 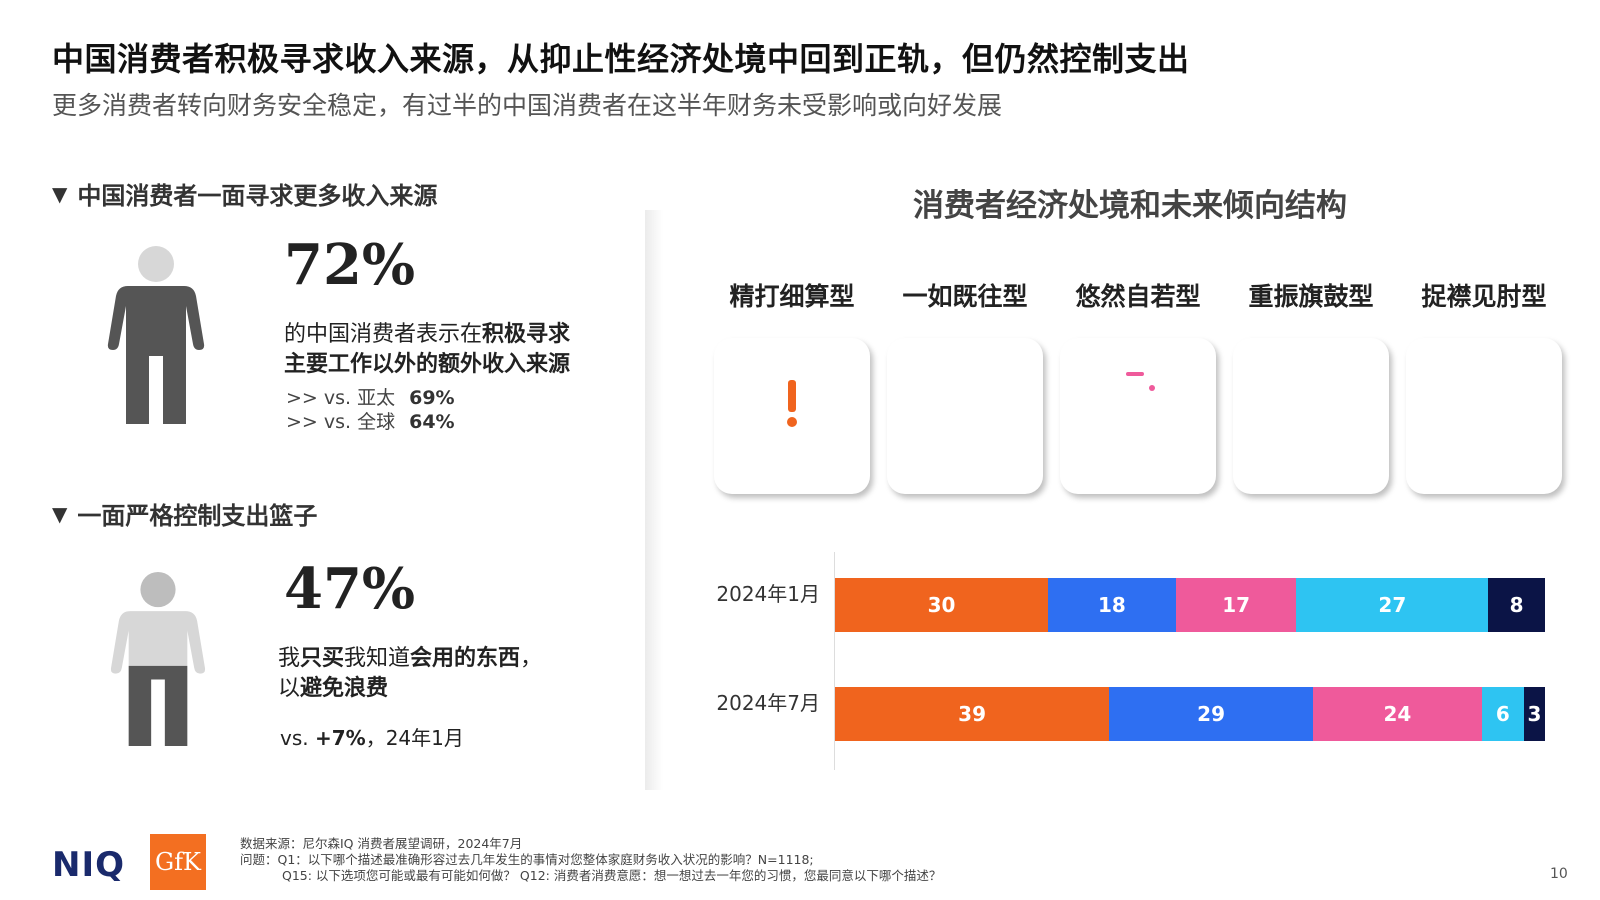 What do you see at coordinates (965, 296) in the screenshot?
I see `type-label-1: 一如既往型` at bounding box center [965, 296].